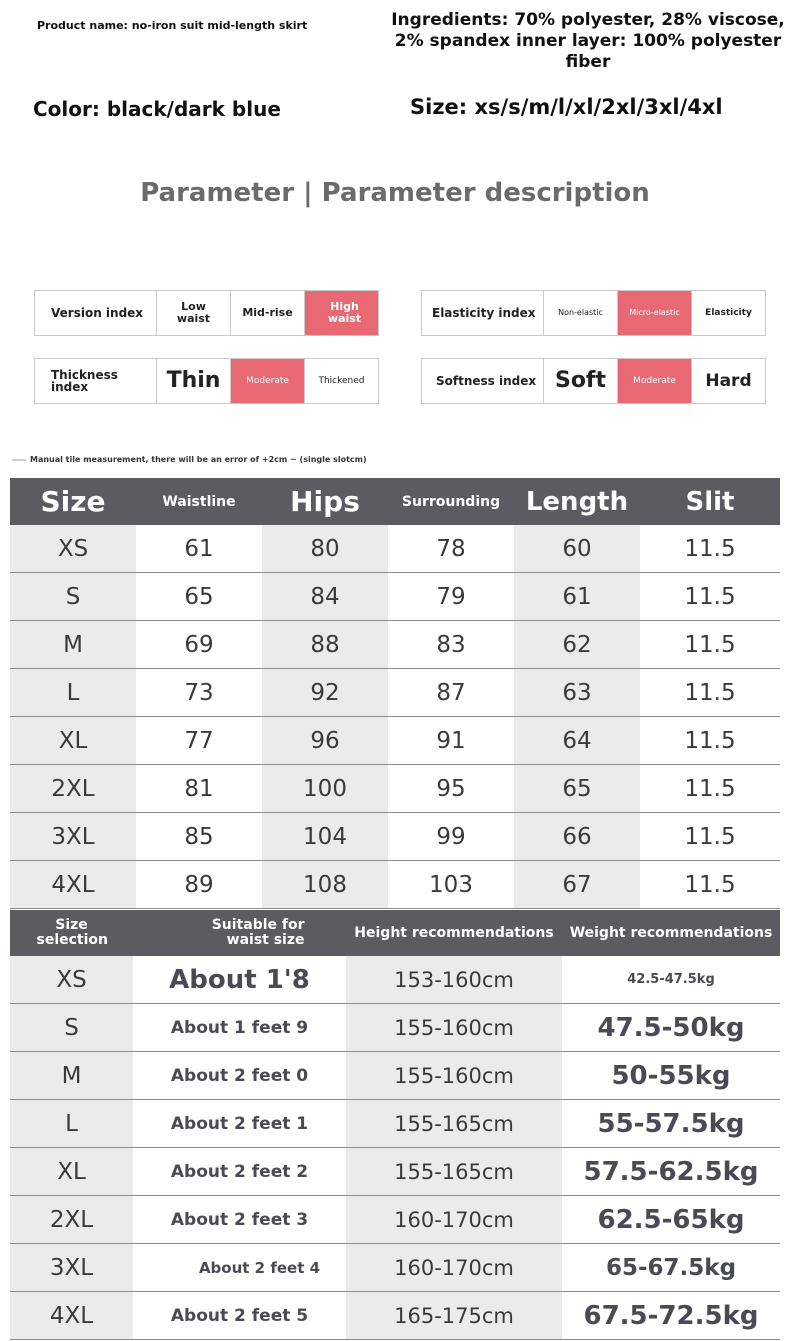  Describe the element at coordinates (71, 1075) in the screenshot. I see `cell-size-selection: M` at that location.